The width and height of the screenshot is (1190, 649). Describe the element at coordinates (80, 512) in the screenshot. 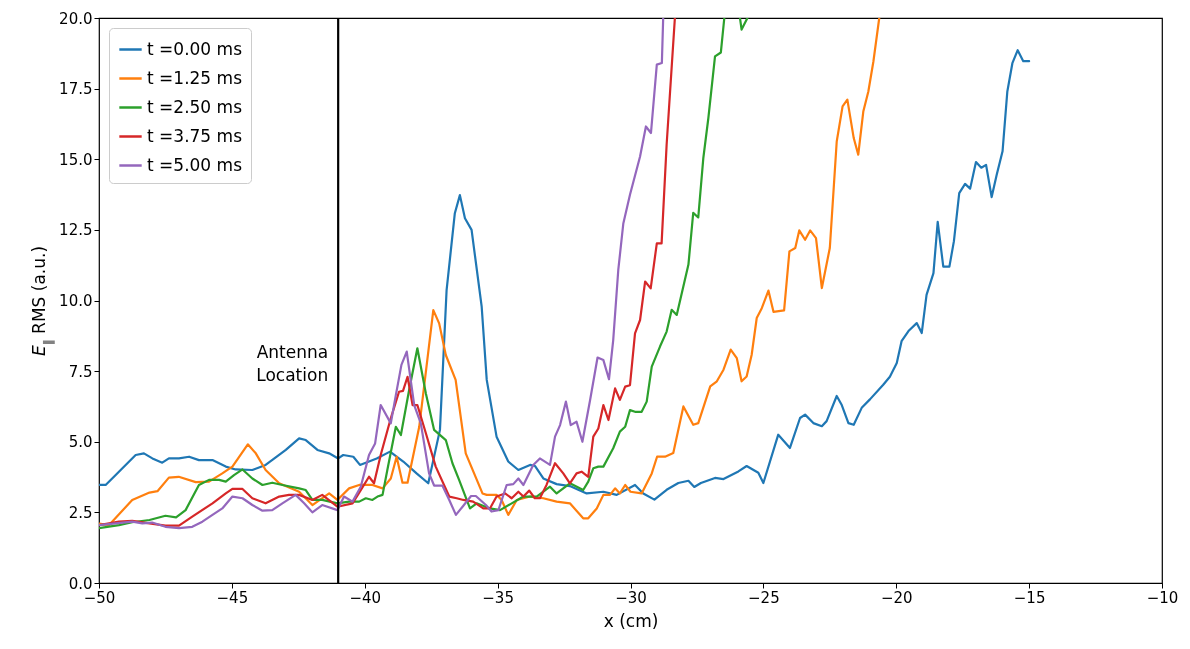

I see `y-tick-label: 2.5` at that location.